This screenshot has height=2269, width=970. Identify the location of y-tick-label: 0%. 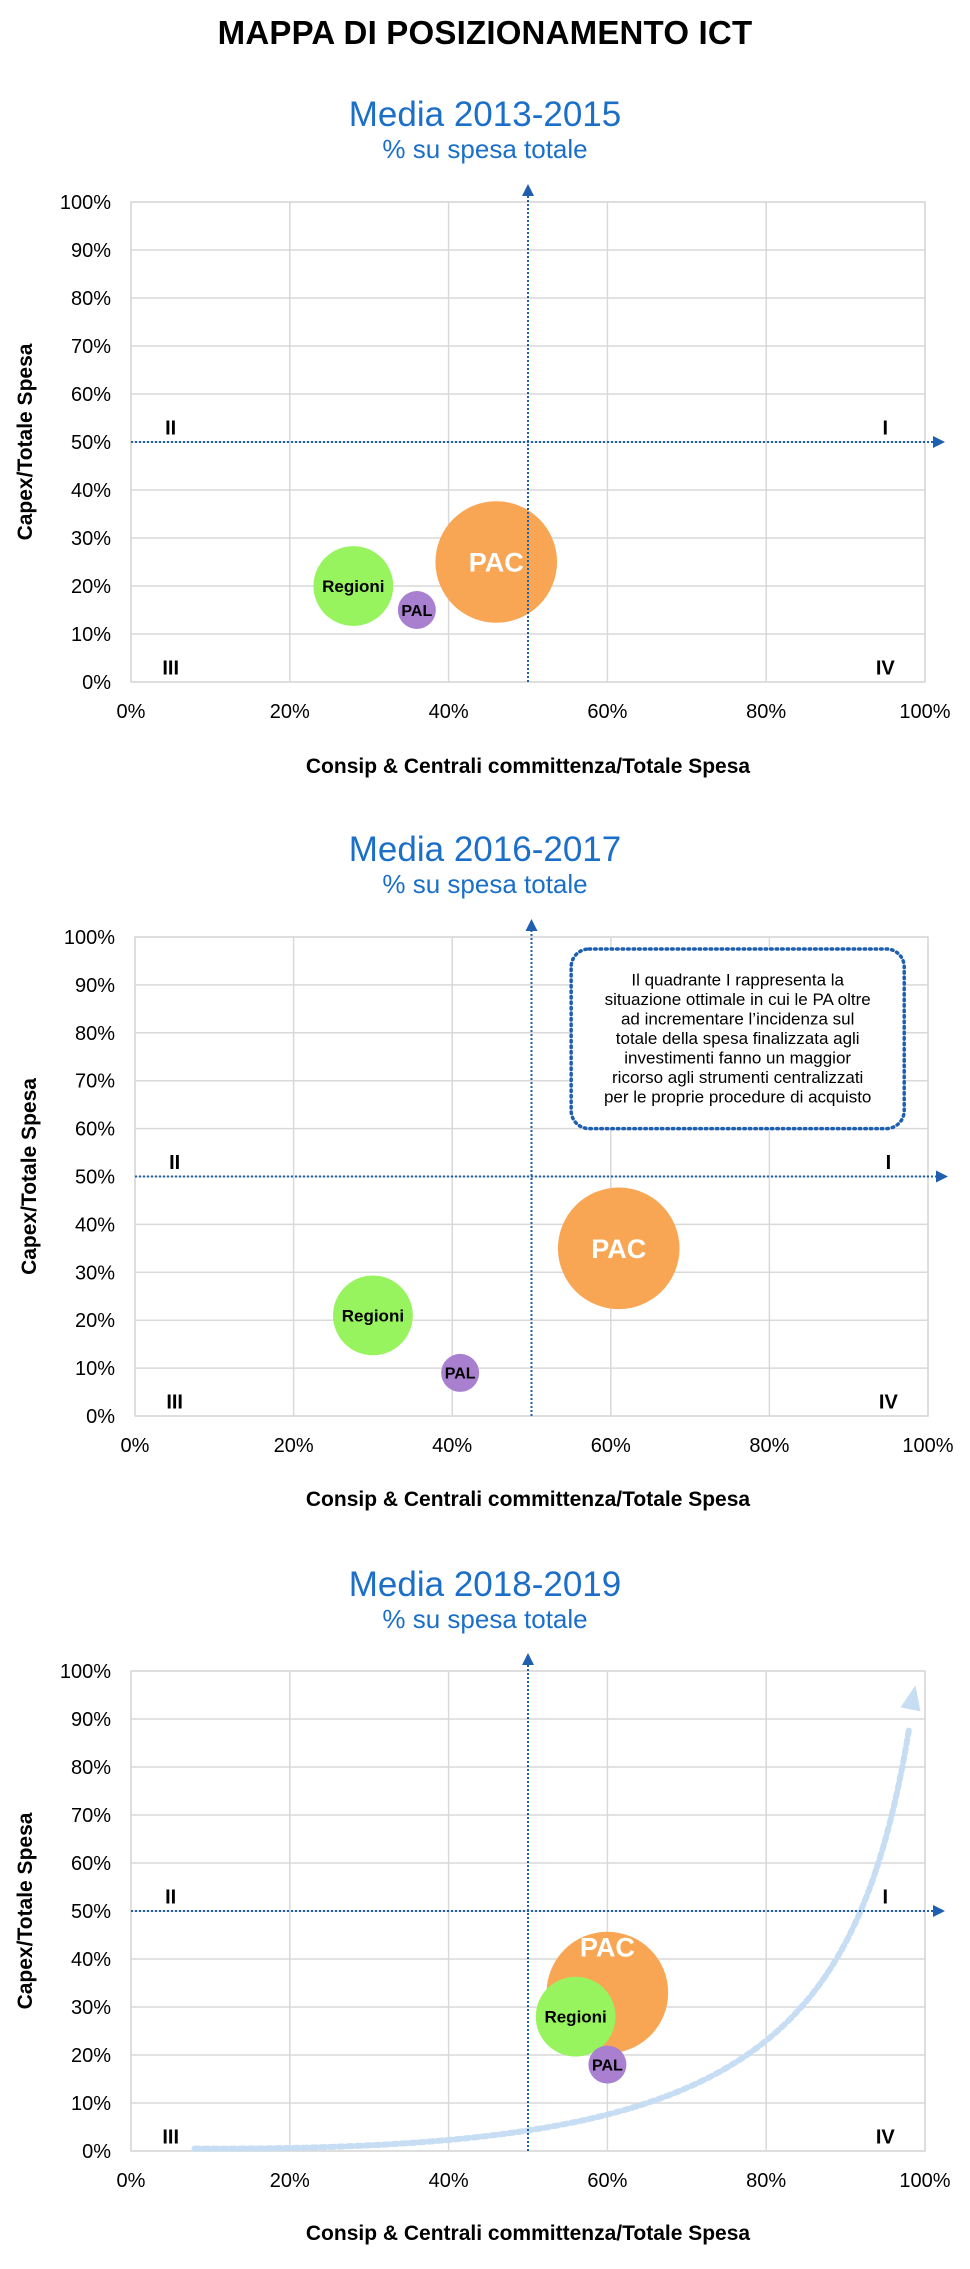
(96, 2152).